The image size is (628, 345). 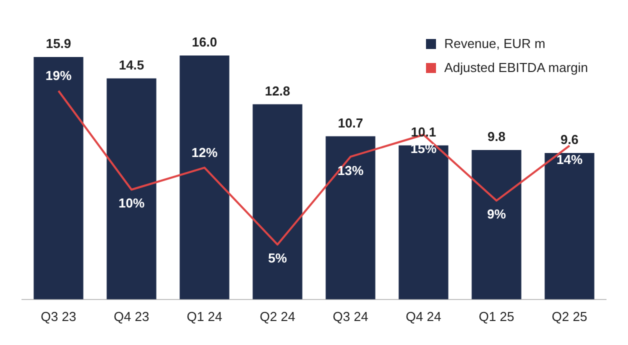 I want to click on x-tick-label: Q1 25, so click(x=496, y=316).